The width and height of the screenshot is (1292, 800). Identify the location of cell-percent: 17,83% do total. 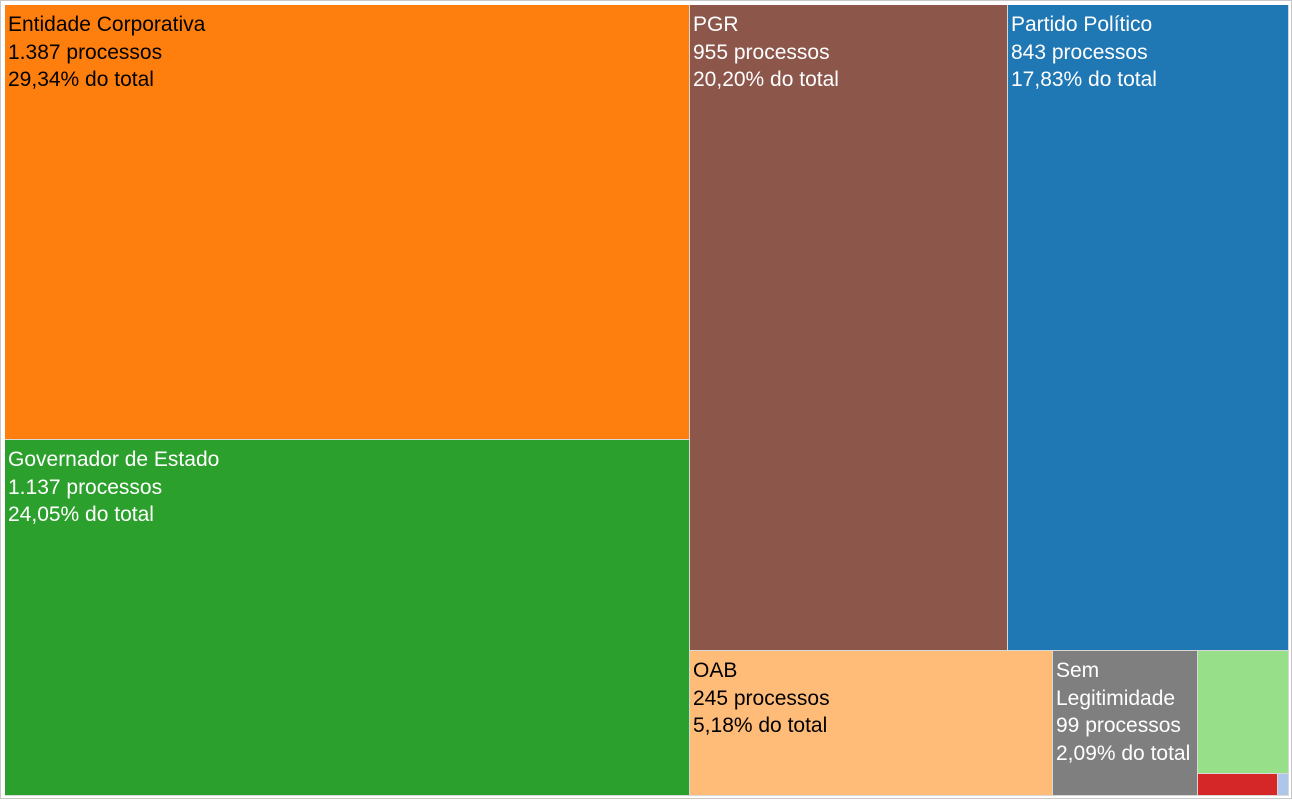
(1084, 79).